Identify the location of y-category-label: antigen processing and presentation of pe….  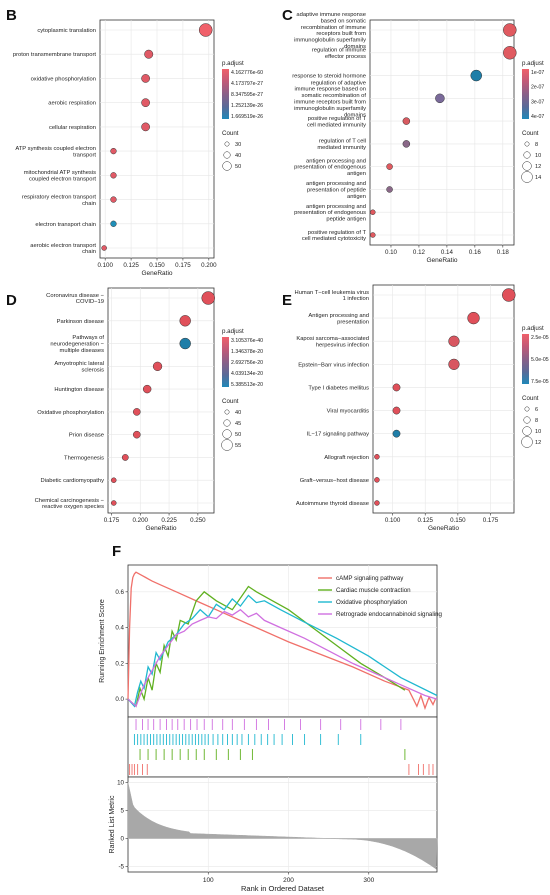
(336, 190).